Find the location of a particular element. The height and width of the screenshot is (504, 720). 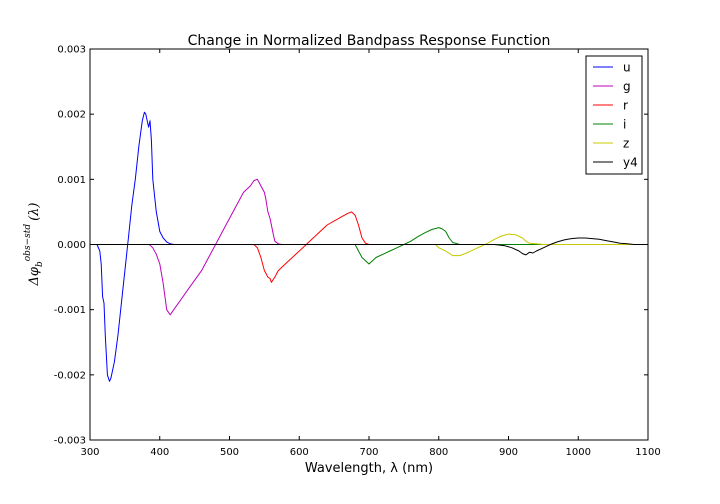

y-tick-label: 0.003 is located at coordinates (71, 50).